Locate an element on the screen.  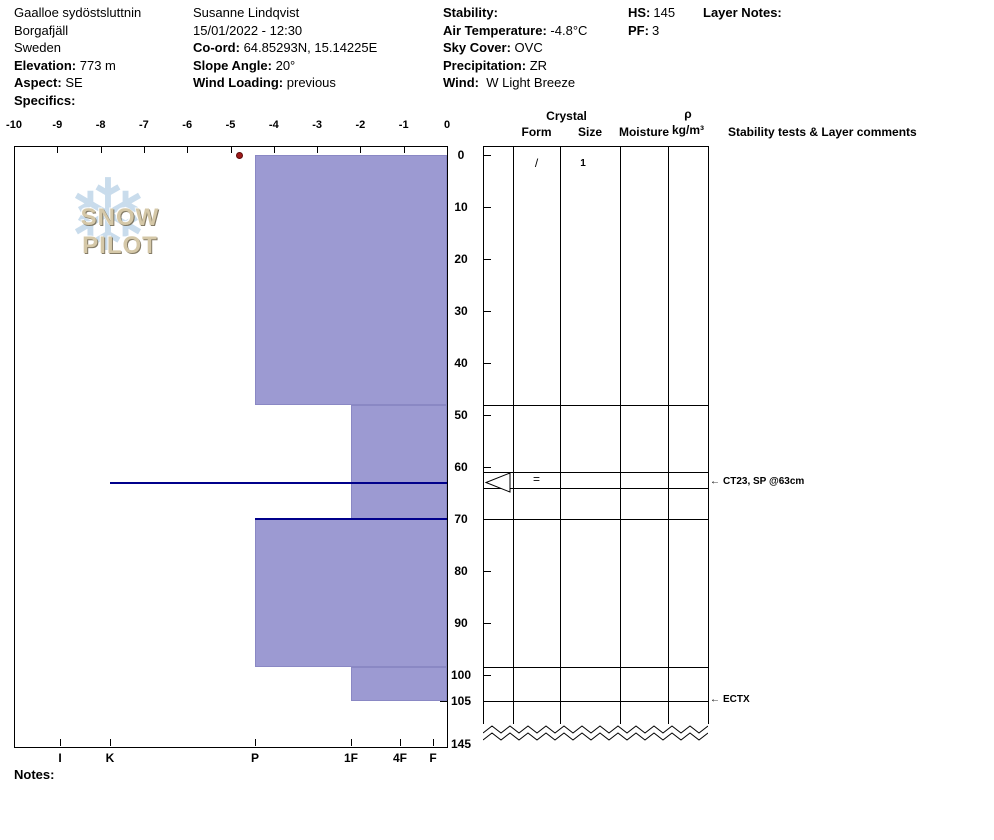
totals-info: HS: 145 PF: 3 is located at coordinates (651, 21).